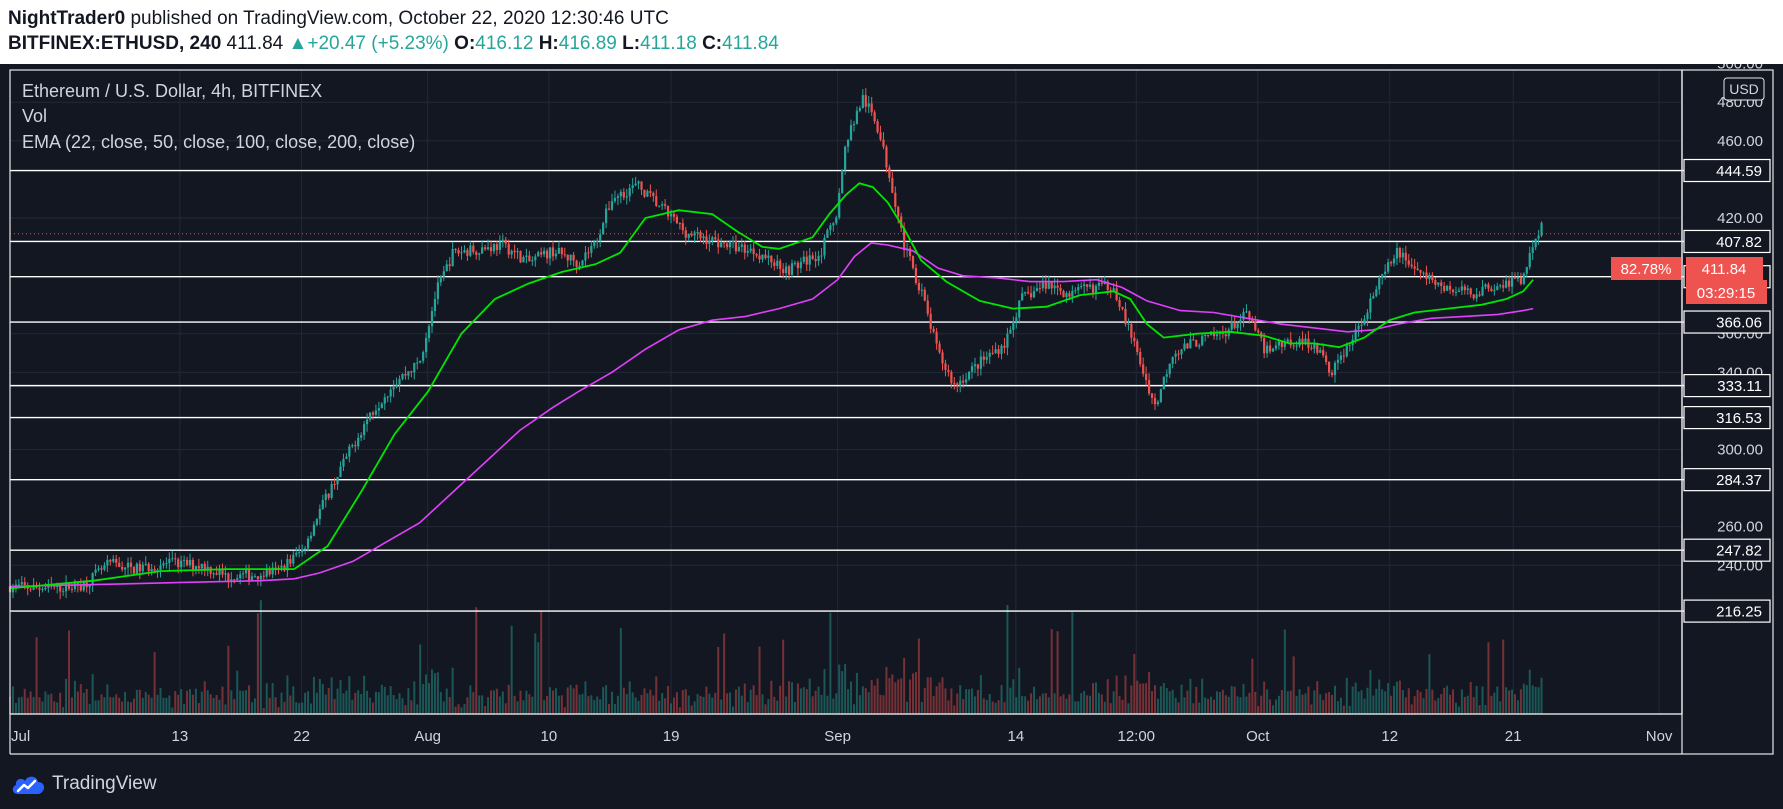  What do you see at coordinates (83, 784) in the screenshot?
I see `tradingview-logo: TradingView` at bounding box center [83, 784].